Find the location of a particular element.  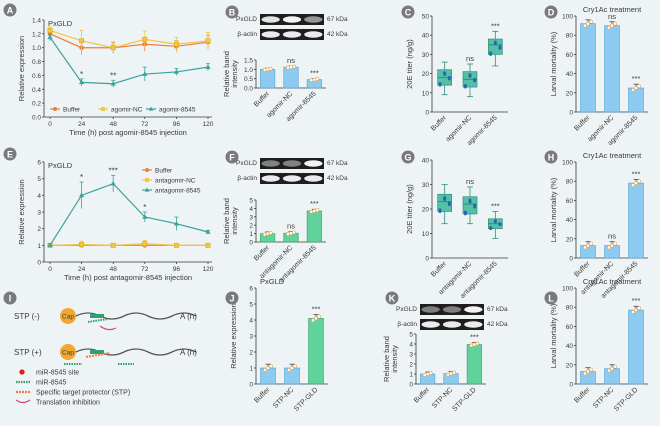

y-tick-label: 1 is located at coordinates (251, 234).